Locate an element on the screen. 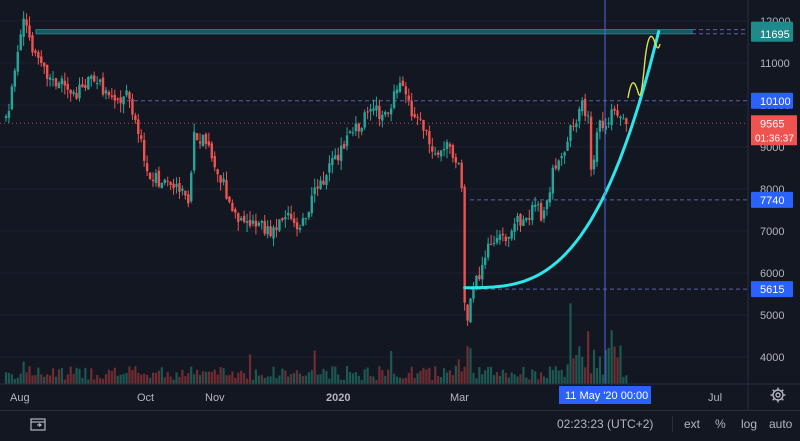  auto-scale-toggle: auto is located at coordinates (781, 424).